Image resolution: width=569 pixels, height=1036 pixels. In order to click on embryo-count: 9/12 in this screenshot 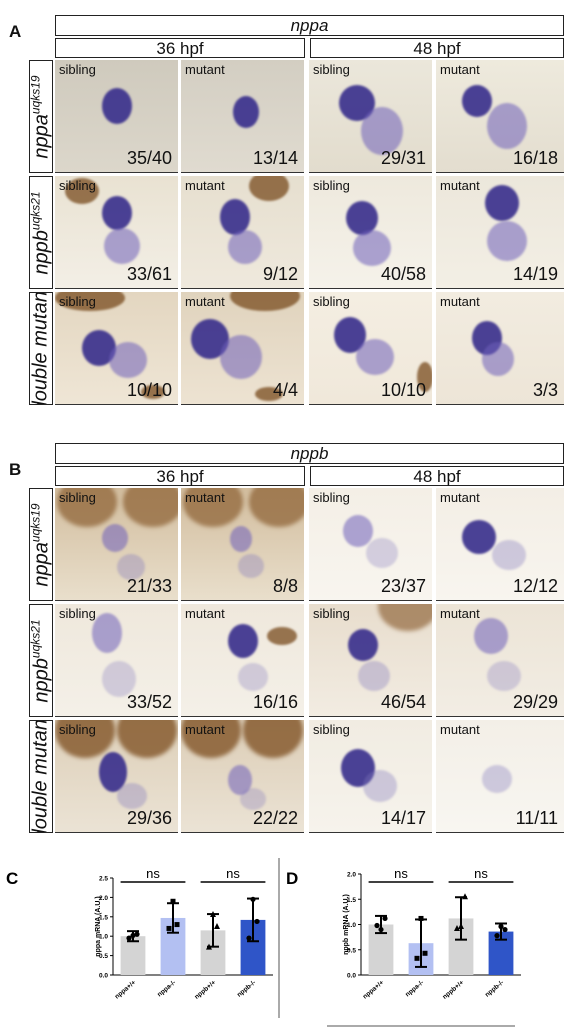, I will do `click(280, 274)`.